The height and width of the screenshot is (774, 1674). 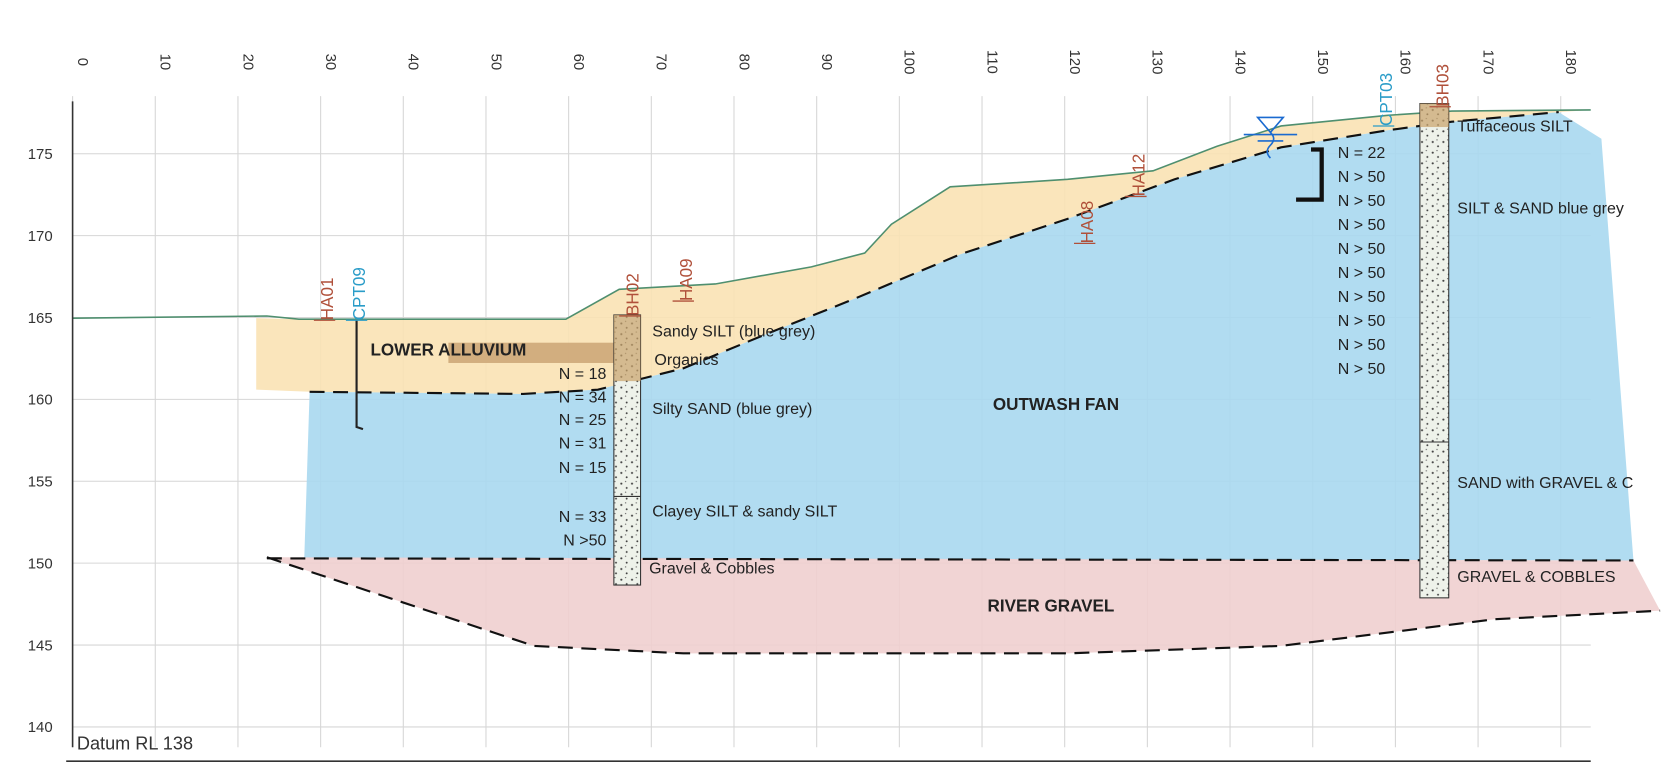 What do you see at coordinates (531, 352) in the screenshot?
I see `organics-band` at bounding box center [531, 352].